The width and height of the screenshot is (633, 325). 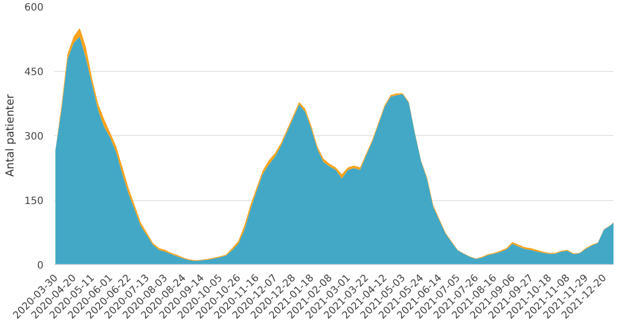 What do you see at coordinates (40, 266) in the screenshot?
I see `y-tick-label: 0` at bounding box center [40, 266].